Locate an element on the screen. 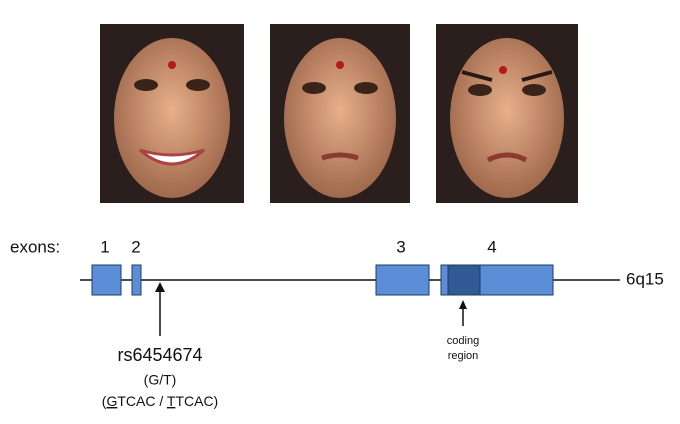 This screenshot has width=680, height=424. snp-sequence: (GTCAC / TTCAC) is located at coordinates (160, 401).